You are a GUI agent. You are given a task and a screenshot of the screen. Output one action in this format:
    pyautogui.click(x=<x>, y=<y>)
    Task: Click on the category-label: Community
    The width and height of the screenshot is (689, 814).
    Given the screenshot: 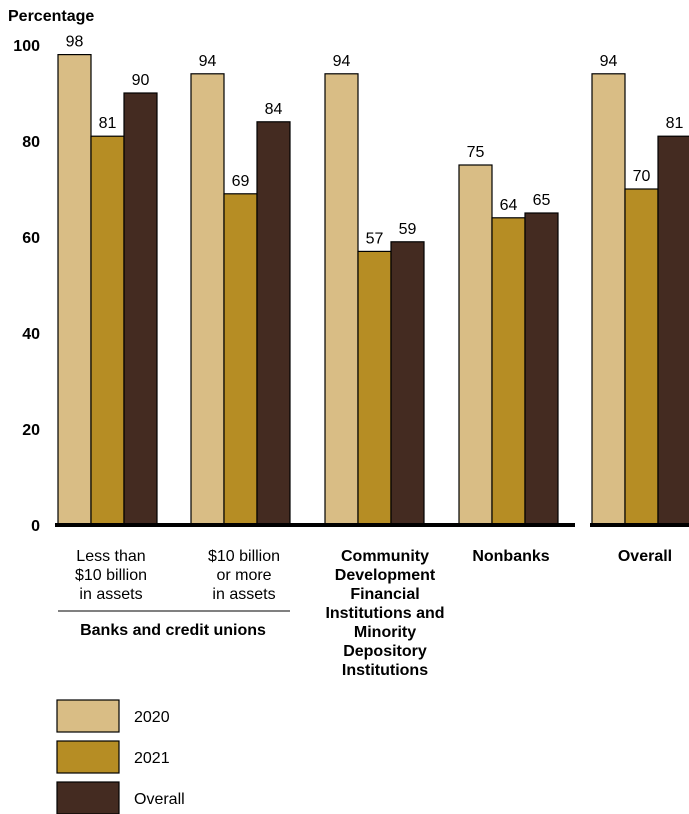 What is the action you would take?
    pyautogui.click(x=385, y=556)
    